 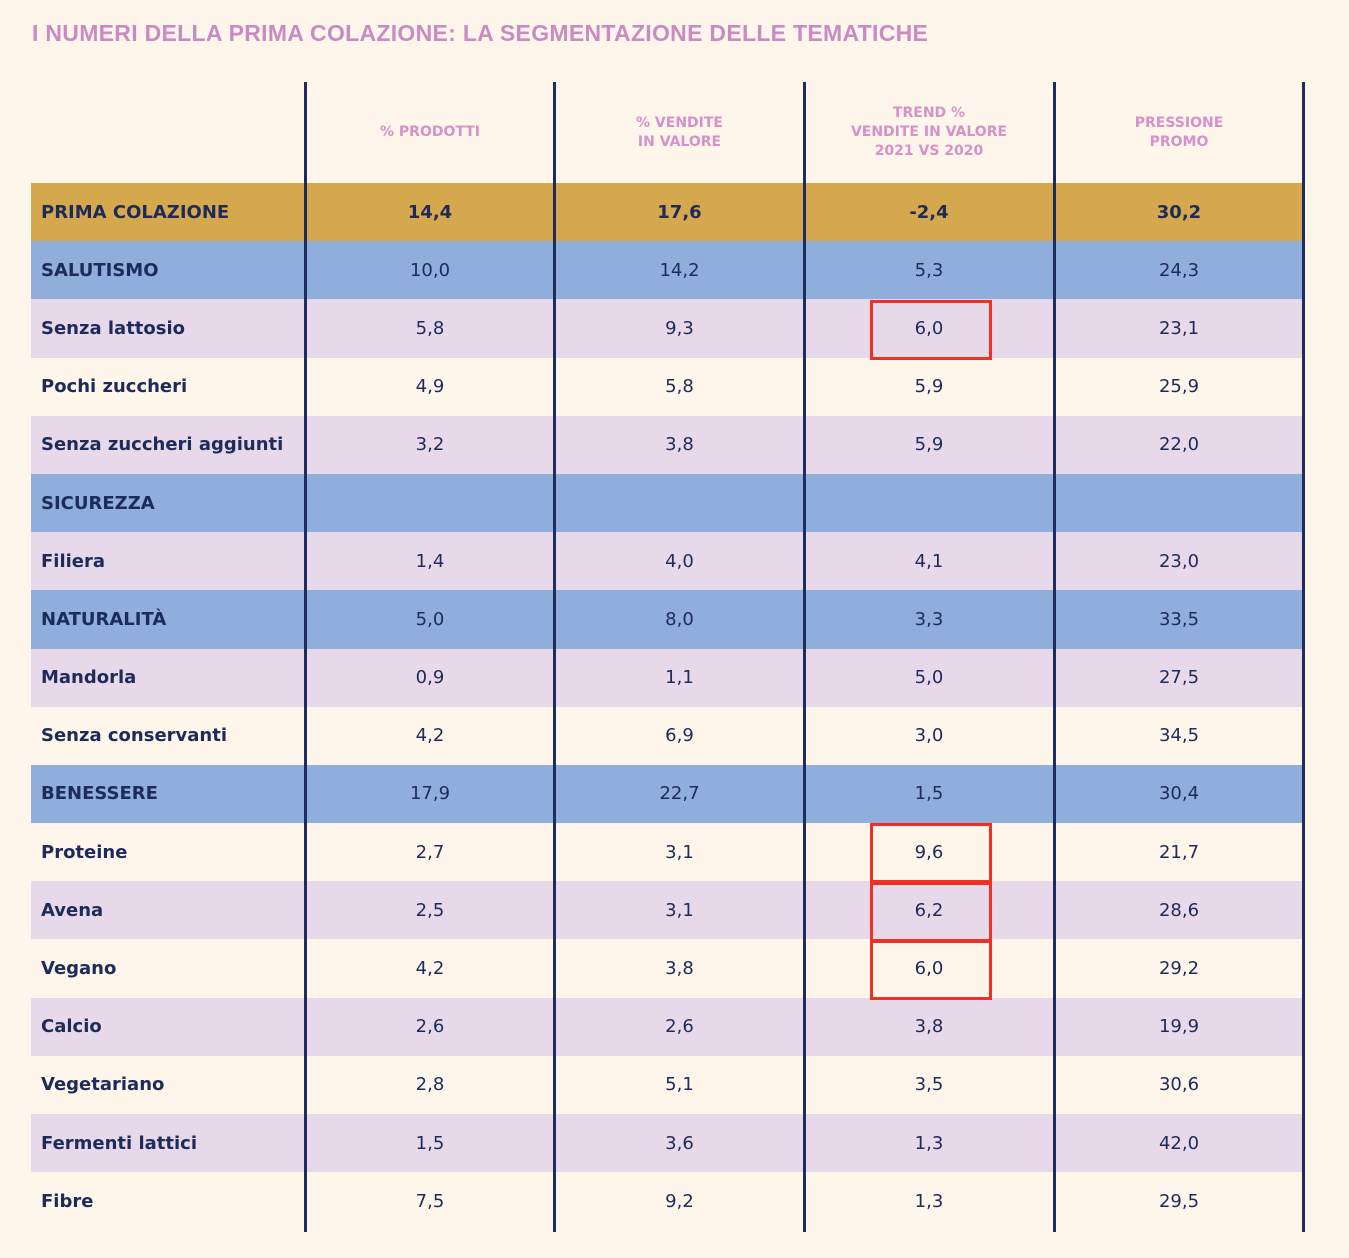 What do you see at coordinates (119, 1143) in the screenshot?
I see `row-label: Fermenti lattici` at bounding box center [119, 1143].